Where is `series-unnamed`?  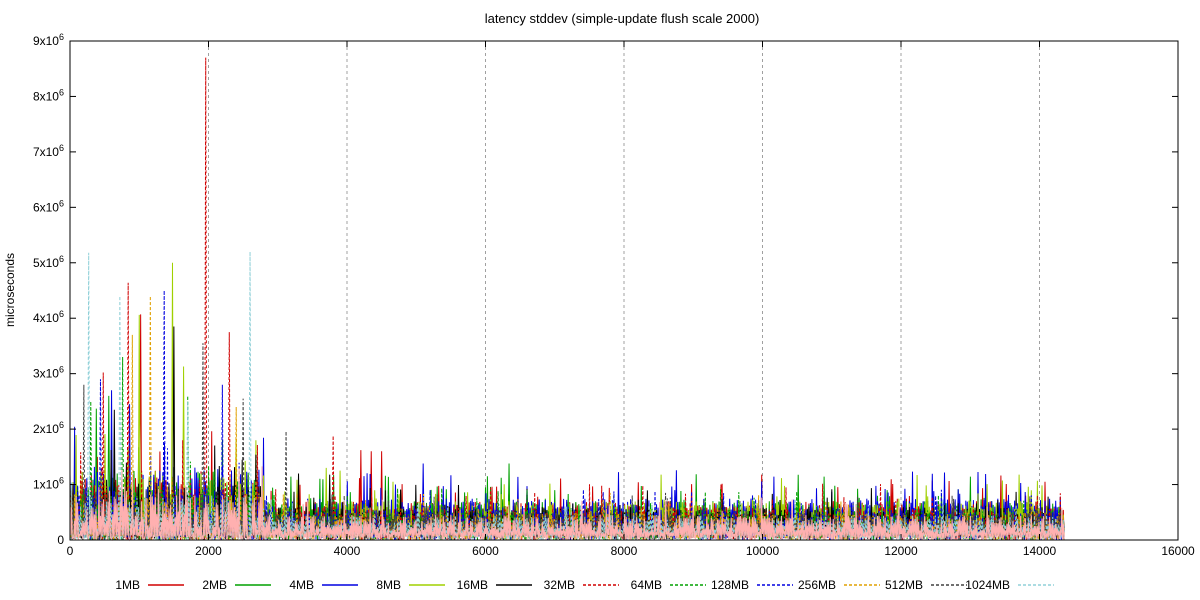 series-unnamed is located at coordinates (567, 504).